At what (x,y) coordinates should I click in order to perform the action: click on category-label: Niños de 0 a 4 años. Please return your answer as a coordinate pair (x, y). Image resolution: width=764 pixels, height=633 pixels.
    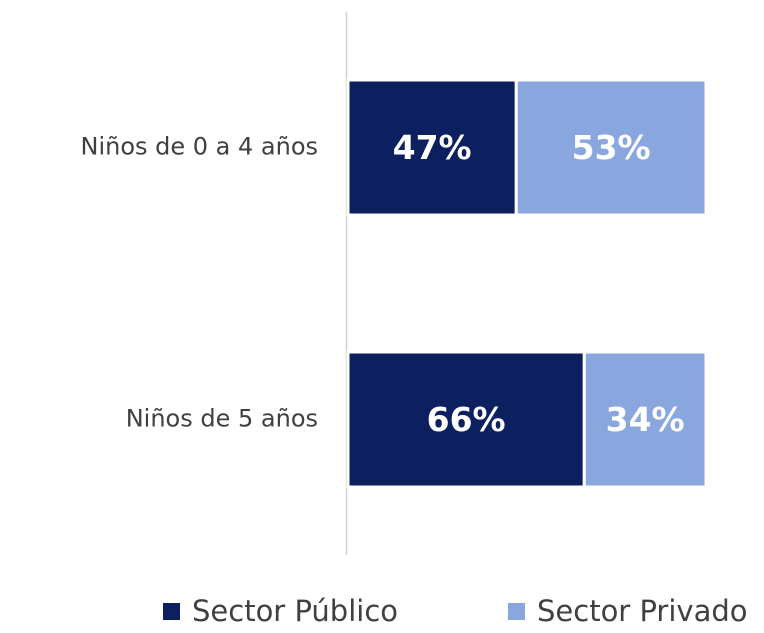
    Looking at the image, I should click on (199, 147).